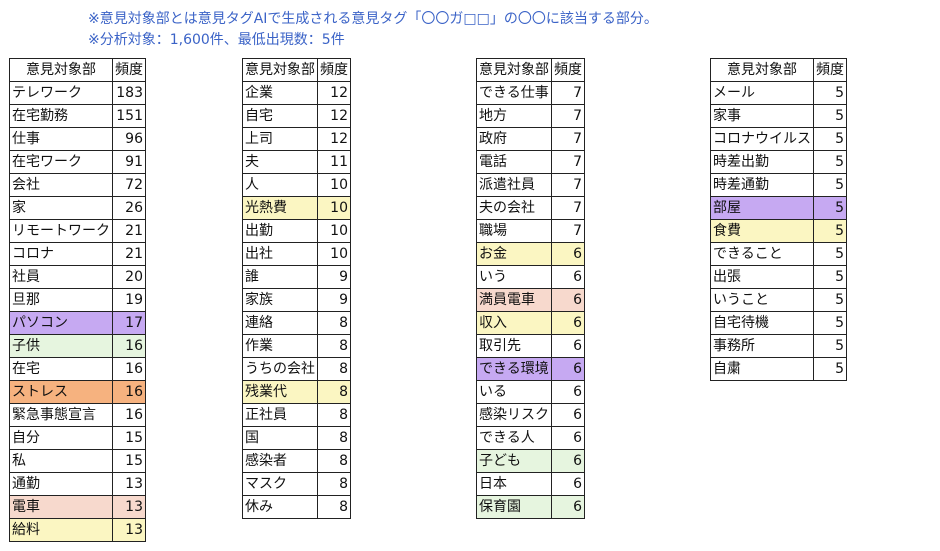 Image resolution: width=940 pixels, height=551 pixels. What do you see at coordinates (530, 461) in the screenshot?
I see `table-row: 子ども 6` at bounding box center [530, 461].